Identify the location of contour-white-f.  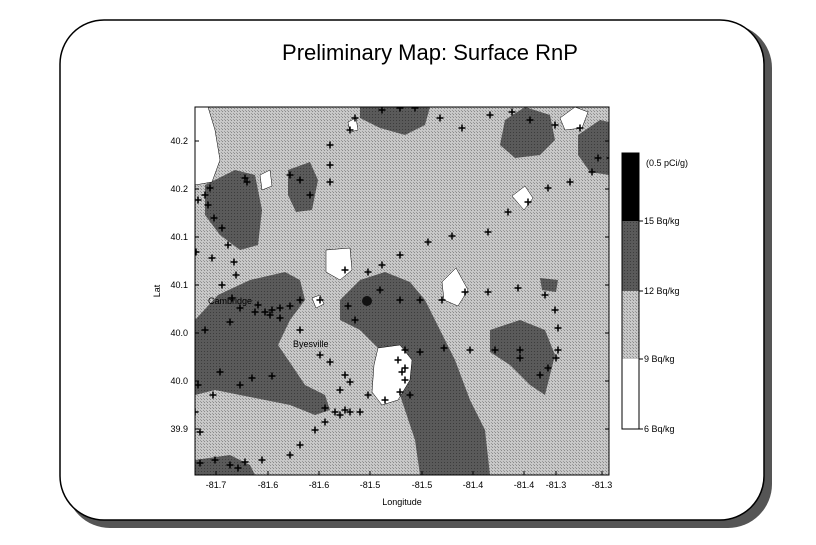
(266, 180).